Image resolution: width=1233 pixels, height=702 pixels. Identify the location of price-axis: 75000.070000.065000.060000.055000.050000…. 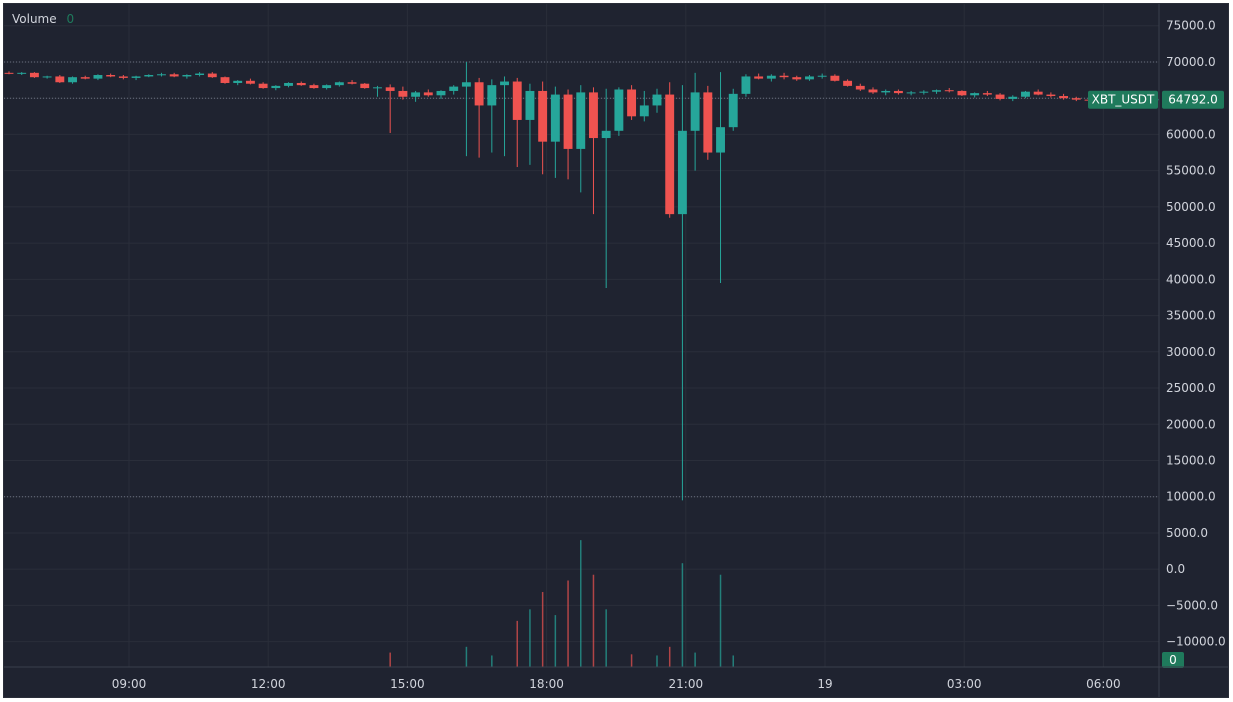
(1157, 350).